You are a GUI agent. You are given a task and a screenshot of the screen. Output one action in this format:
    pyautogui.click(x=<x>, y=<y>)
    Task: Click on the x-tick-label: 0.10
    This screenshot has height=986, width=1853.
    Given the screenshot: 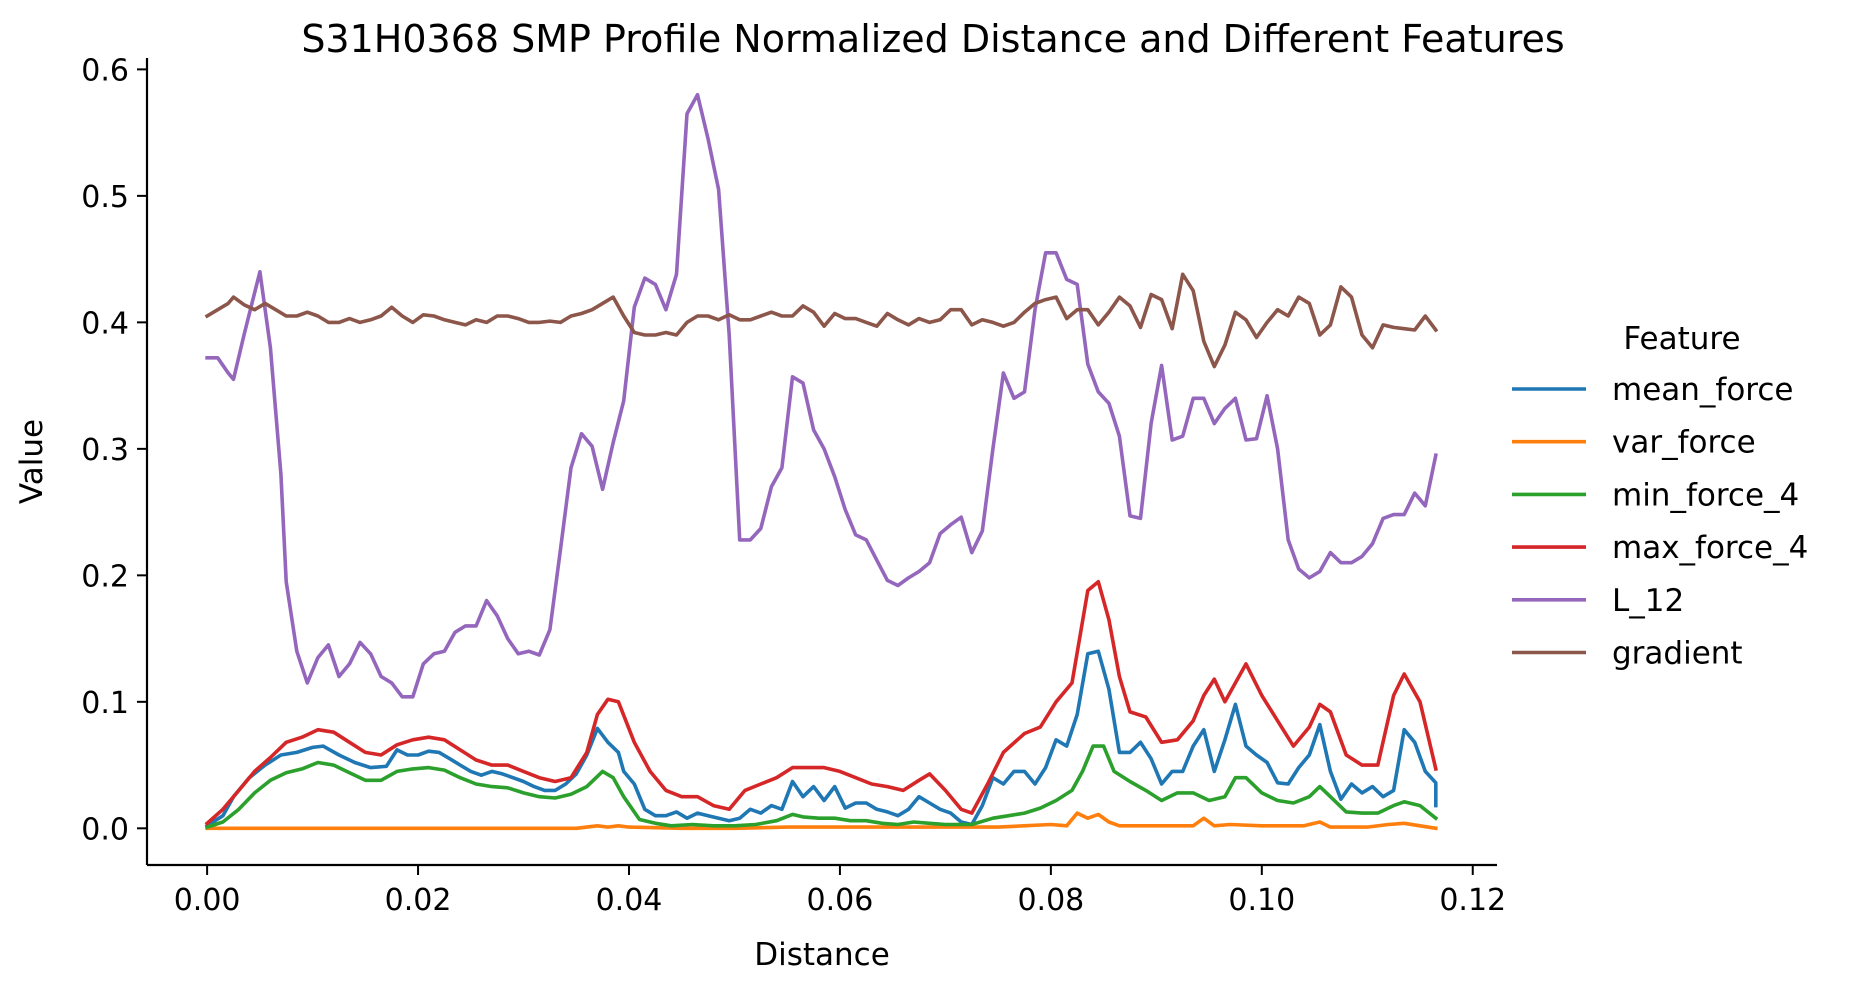 What is the action you would take?
    pyautogui.click(x=1261, y=900)
    